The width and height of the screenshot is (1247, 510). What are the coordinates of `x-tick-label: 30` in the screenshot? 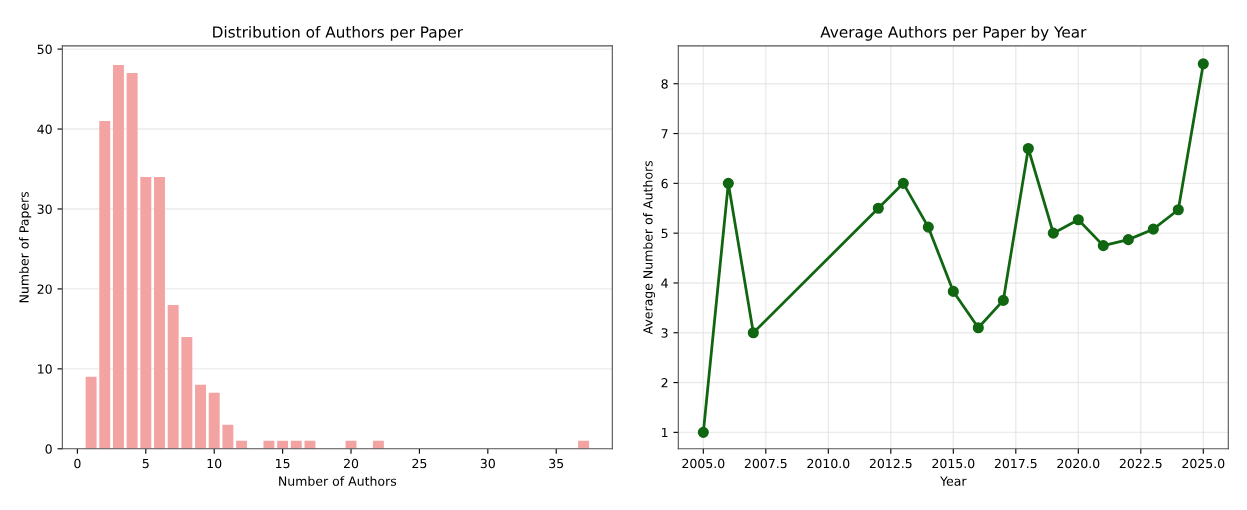 It's located at (487, 463).